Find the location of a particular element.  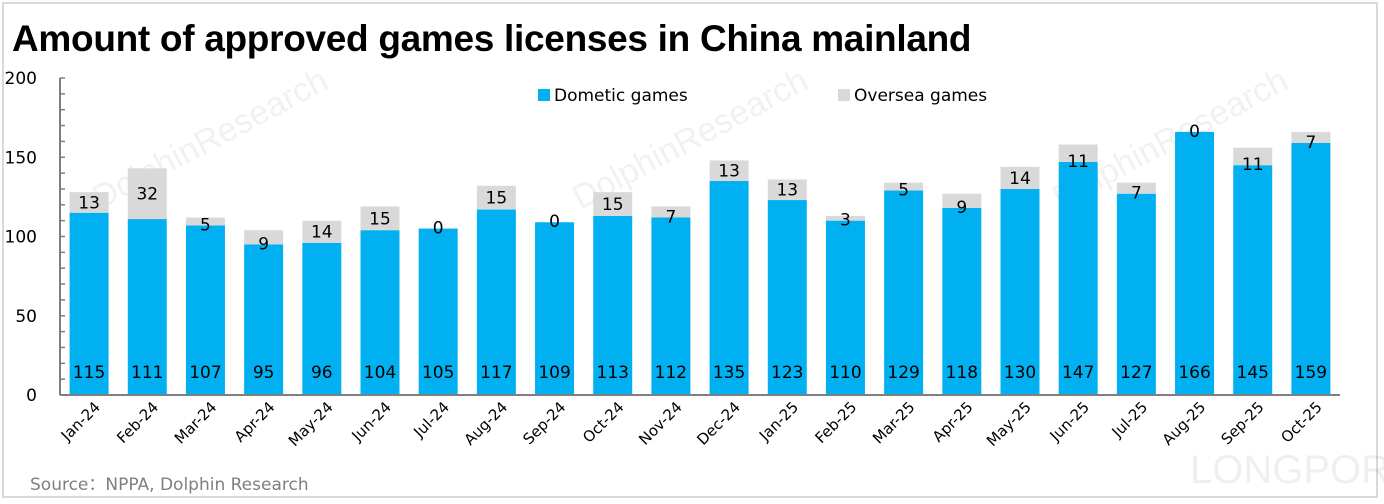

data-label-oversea: 11 is located at coordinates (1253, 165).